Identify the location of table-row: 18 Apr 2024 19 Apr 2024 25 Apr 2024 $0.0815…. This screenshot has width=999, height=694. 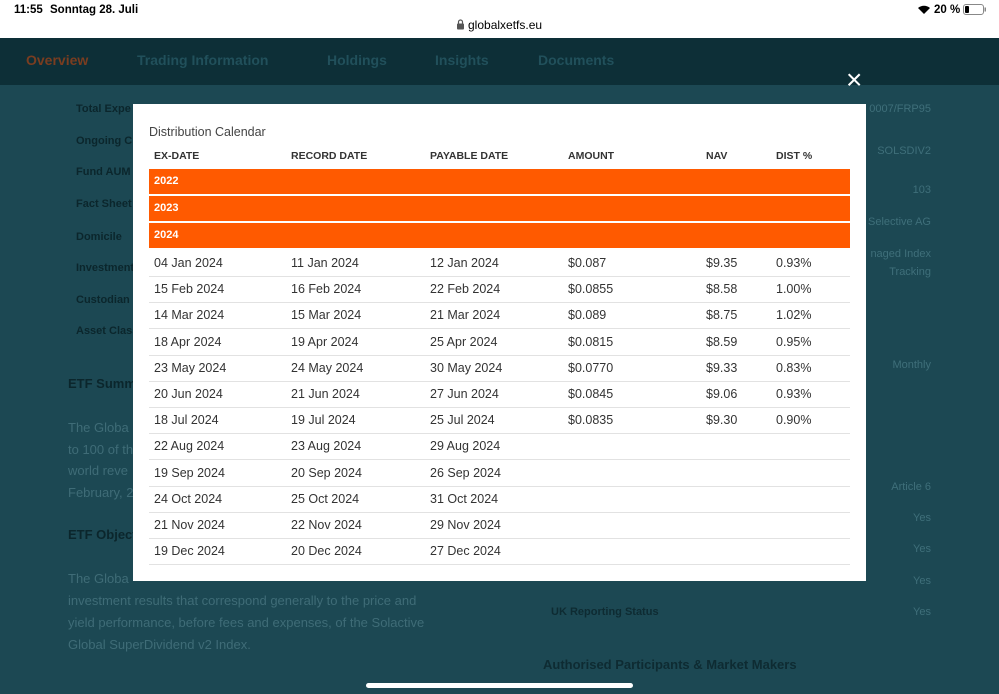
(499, 342).